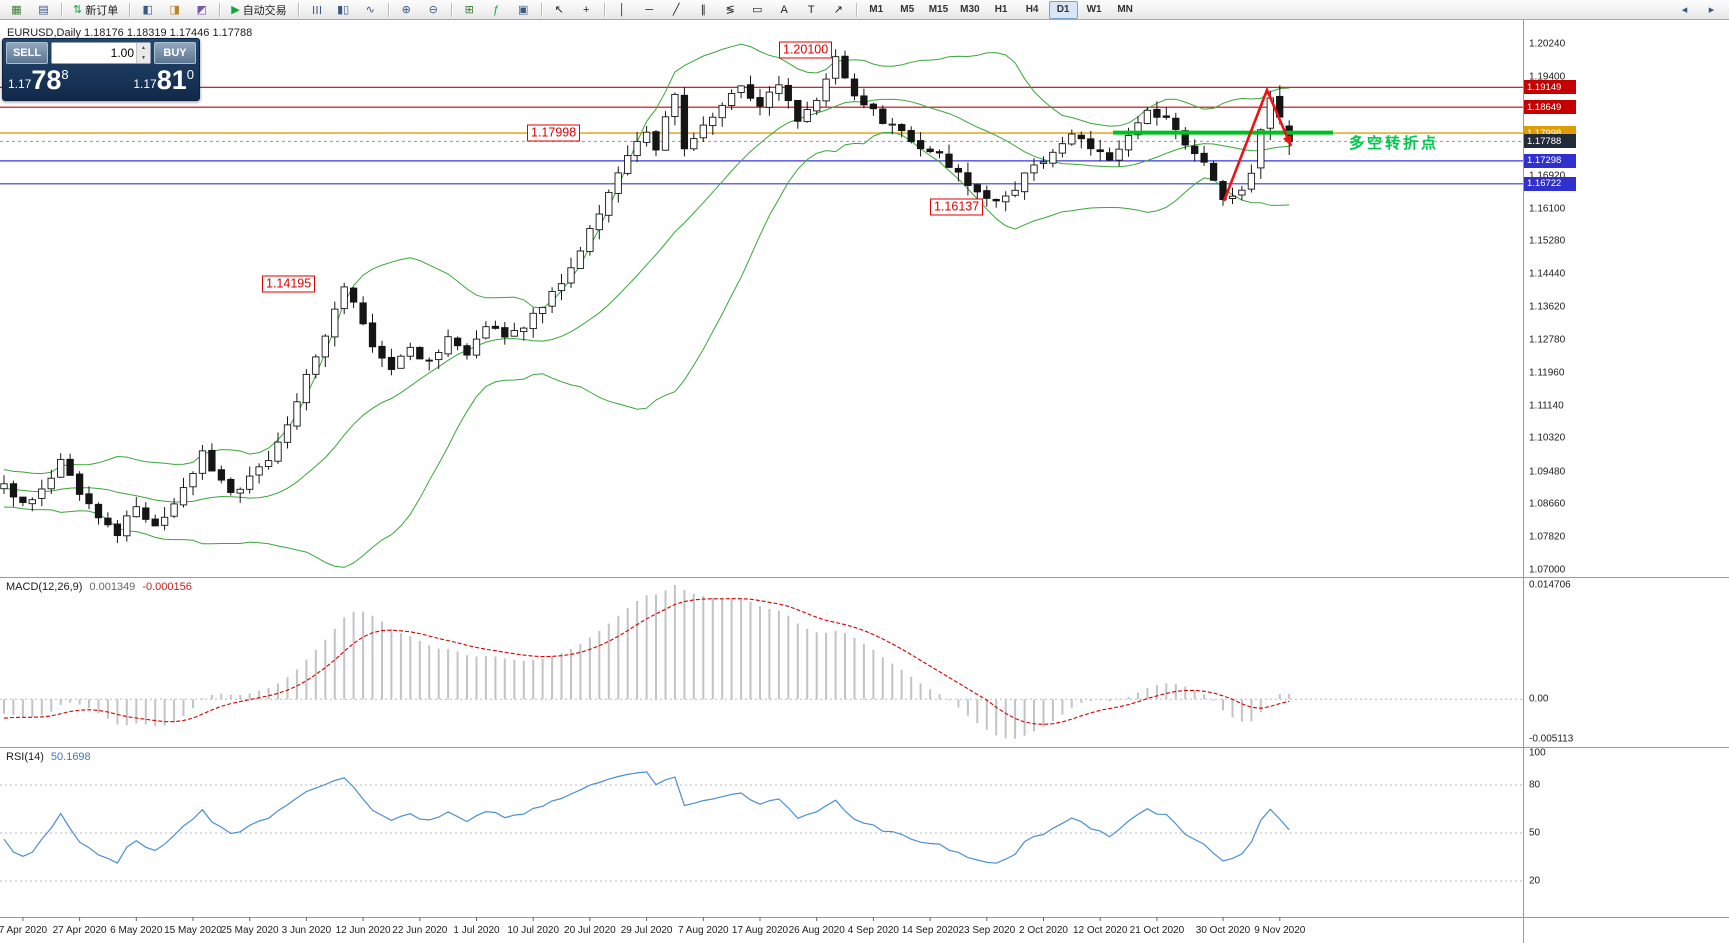  What do you see at coordinates (970, 9) in the screenshot?
I see `timeframe-m30-button: M30` at bounding box center [970, 9].